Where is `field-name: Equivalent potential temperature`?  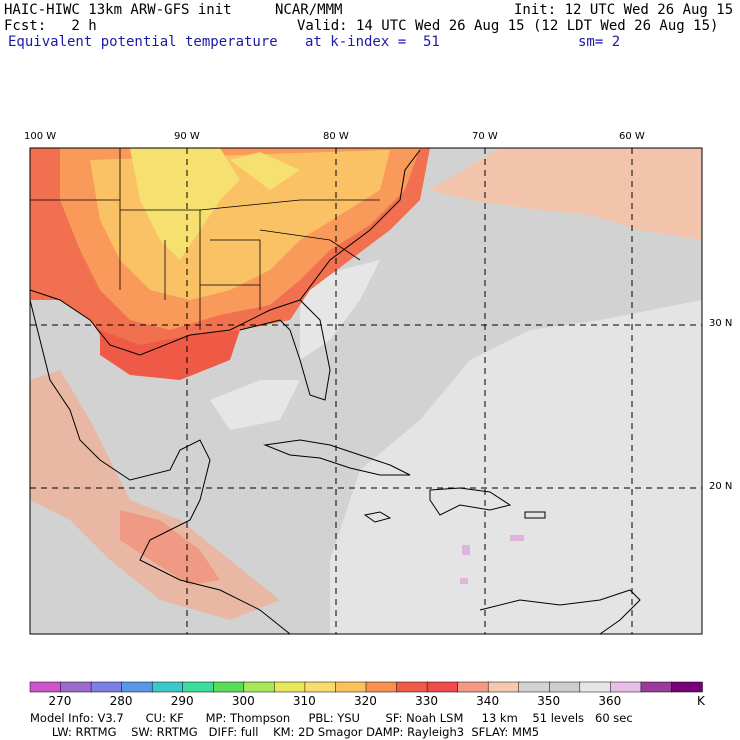
field-name: Equivalent potential temperature is located at coordinates (143, 42).